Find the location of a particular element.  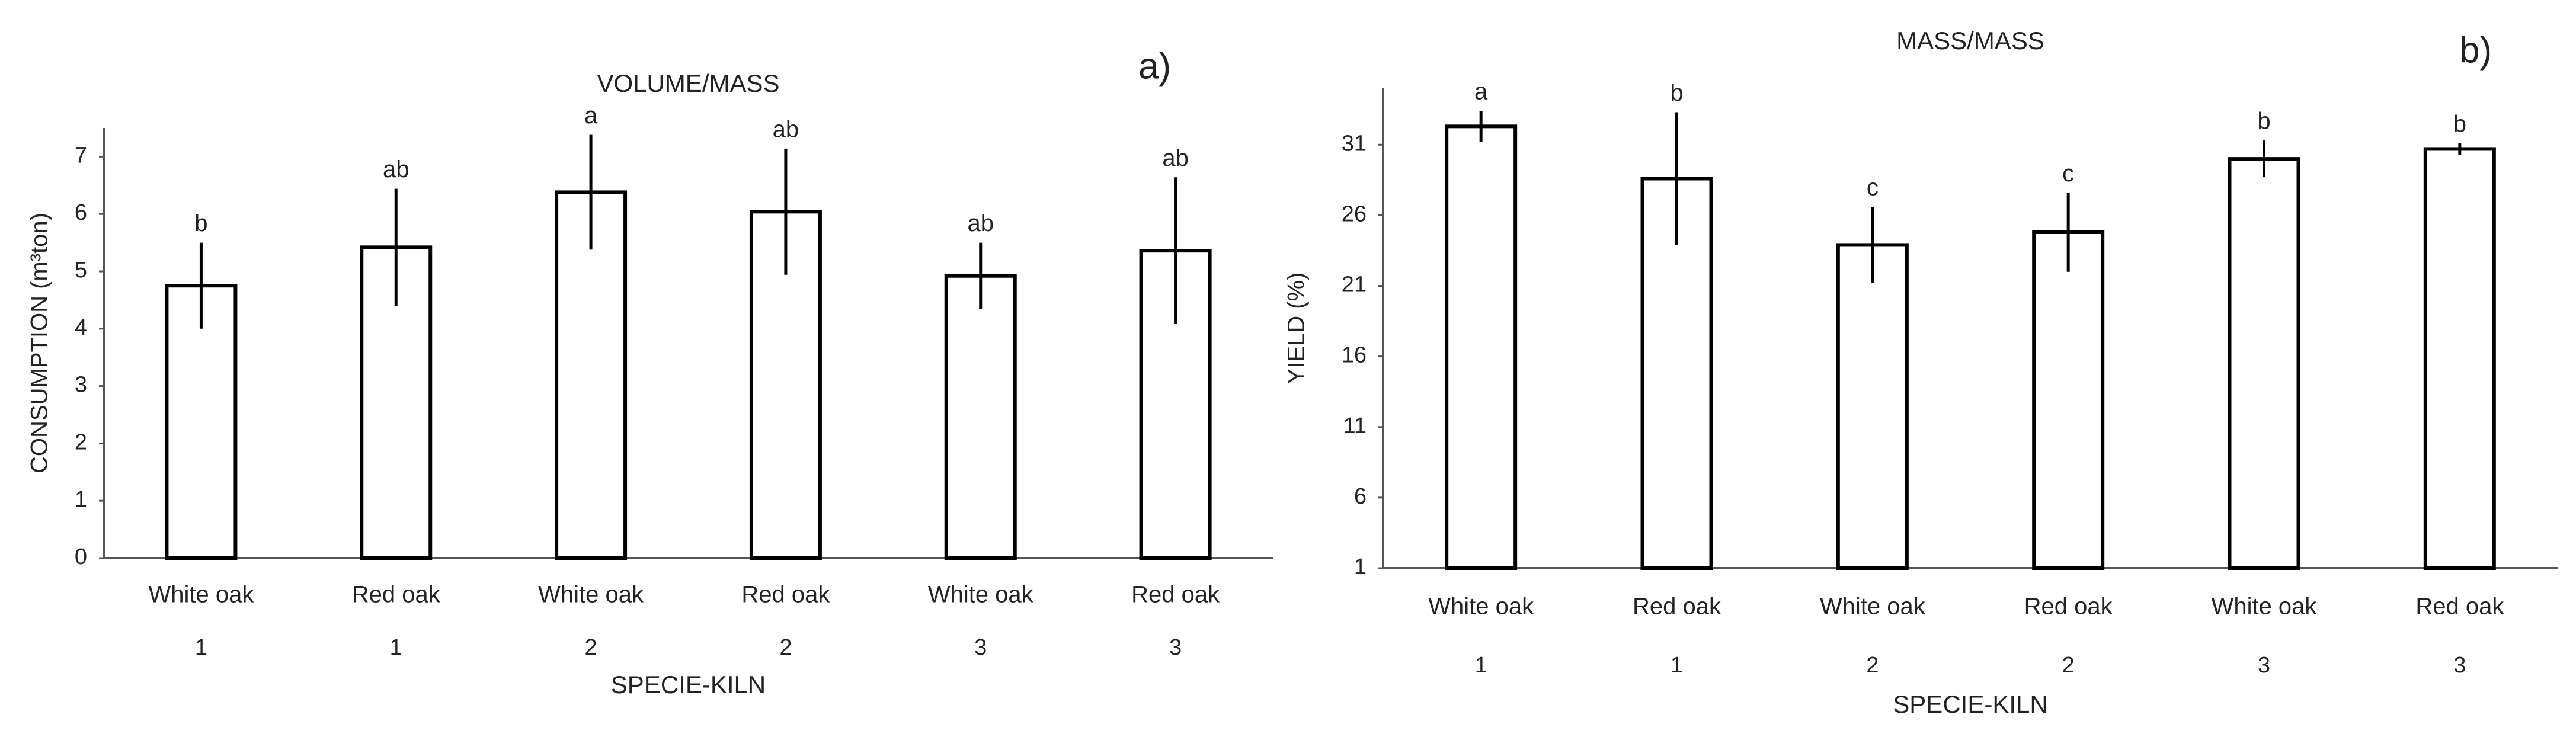

chart-title: MASS/MASS is located at coordinates (1970, 41).